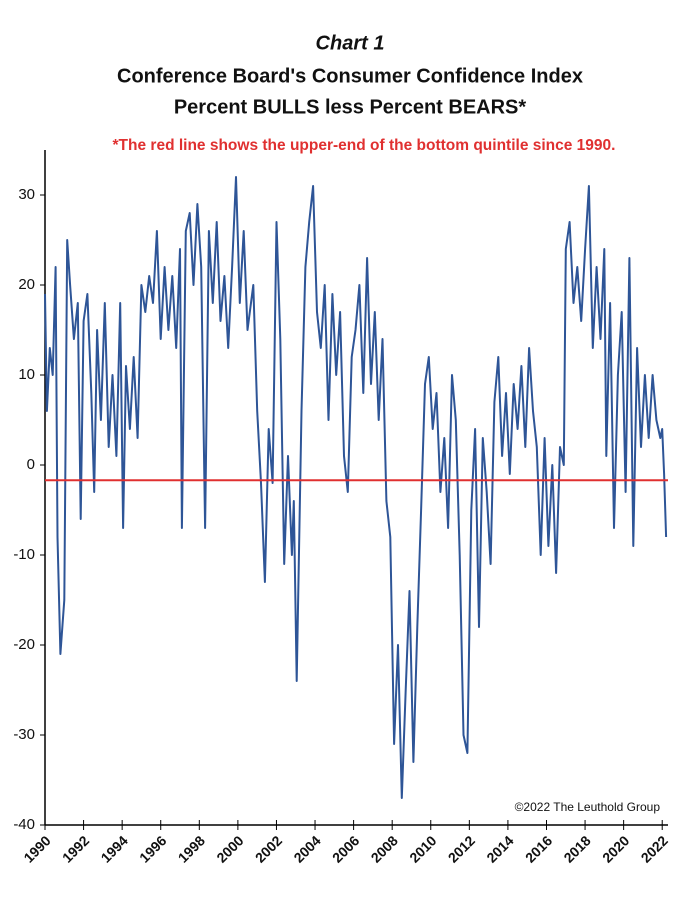 The height and width of the screenshot is (911, 700). What do you see at coordinates (538, 848) in the screenshot?
I see `x-tick-label: 2016` at bounding box center [538, 848].